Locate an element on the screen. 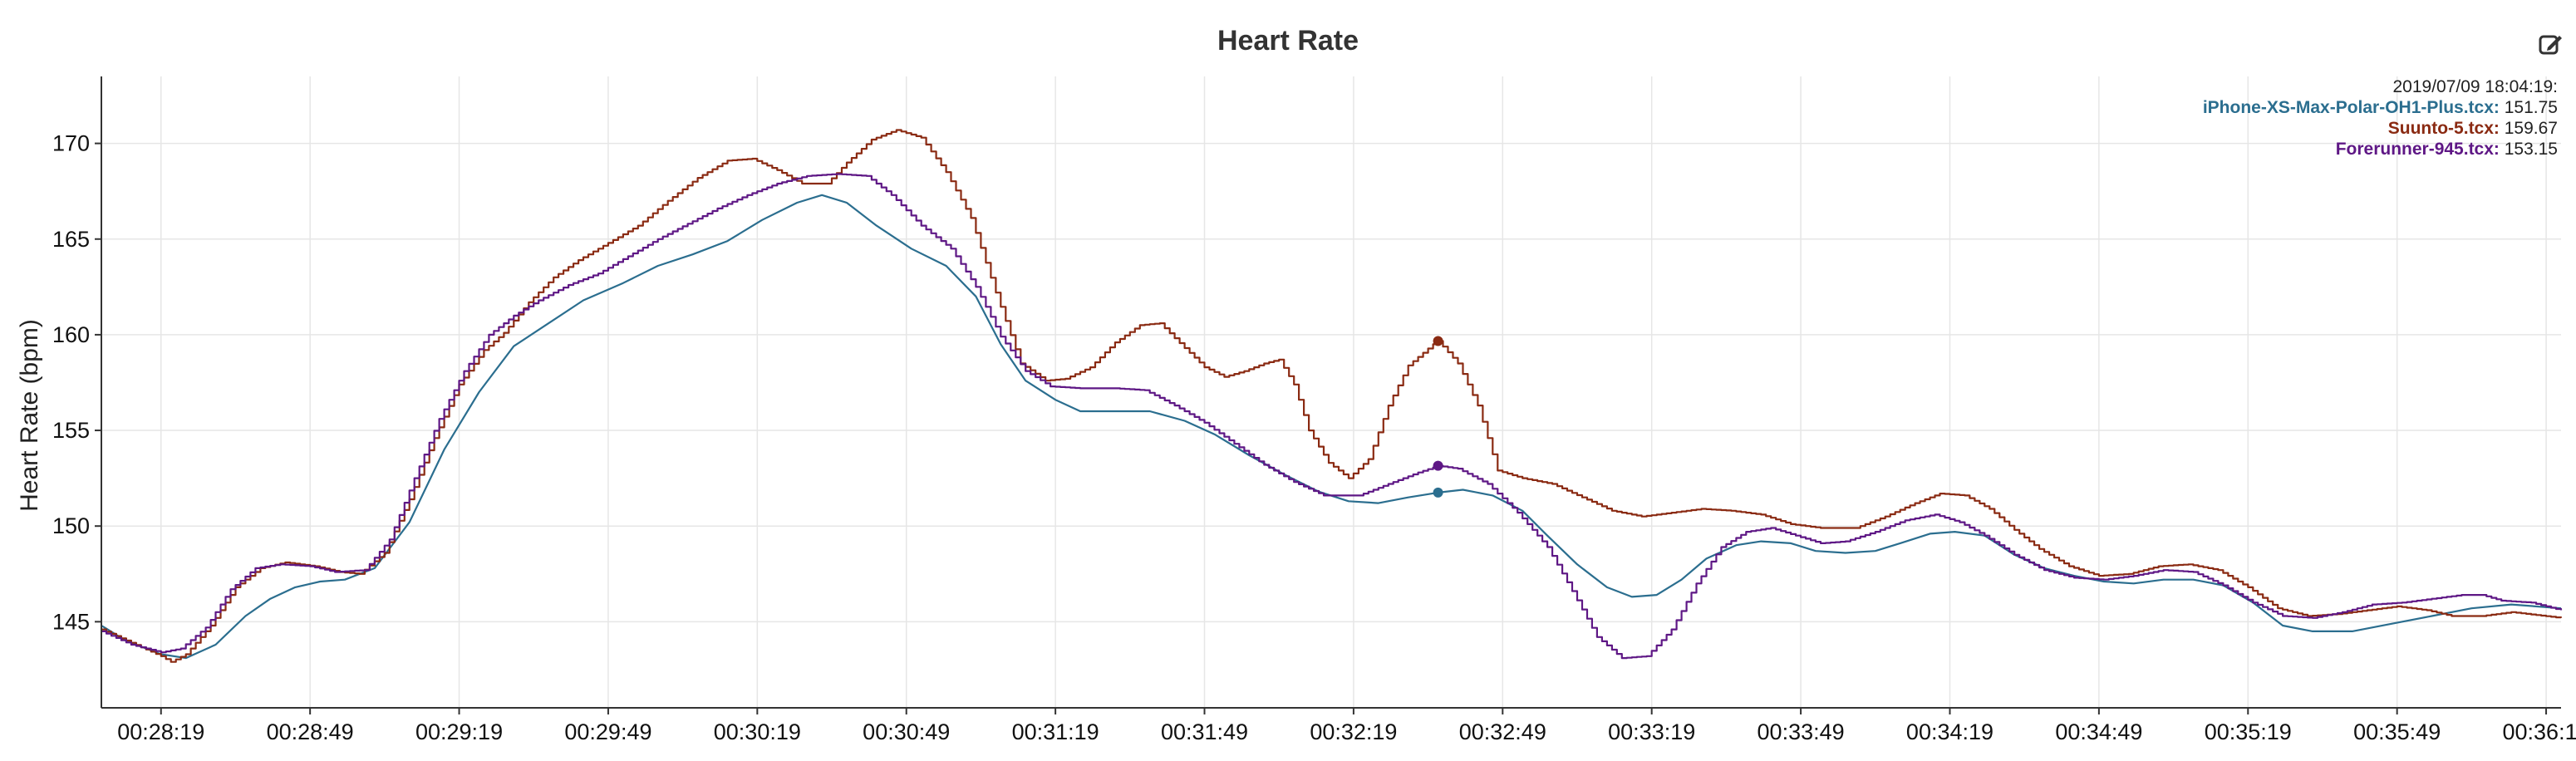 The height and width of the screenshot is (761, 2576). y-tick-label: 160 is located at coordinates (71, 334).